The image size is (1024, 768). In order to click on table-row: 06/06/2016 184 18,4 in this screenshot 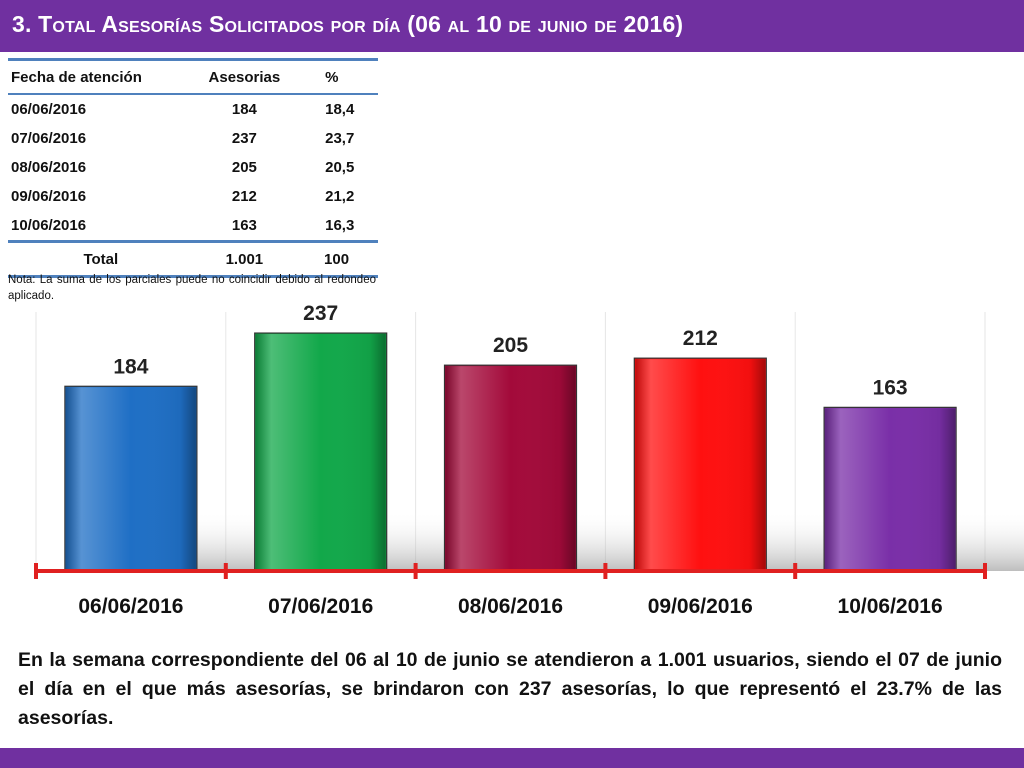, I will do `click(193, 109)`.